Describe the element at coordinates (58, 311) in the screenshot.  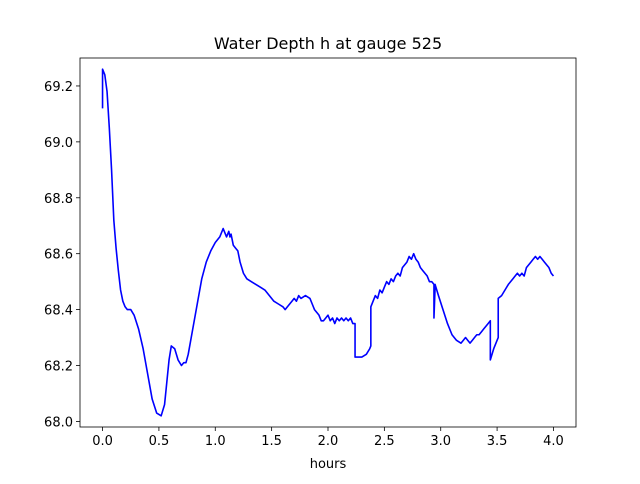
I see `y-tick-label: 68.4` at that location.